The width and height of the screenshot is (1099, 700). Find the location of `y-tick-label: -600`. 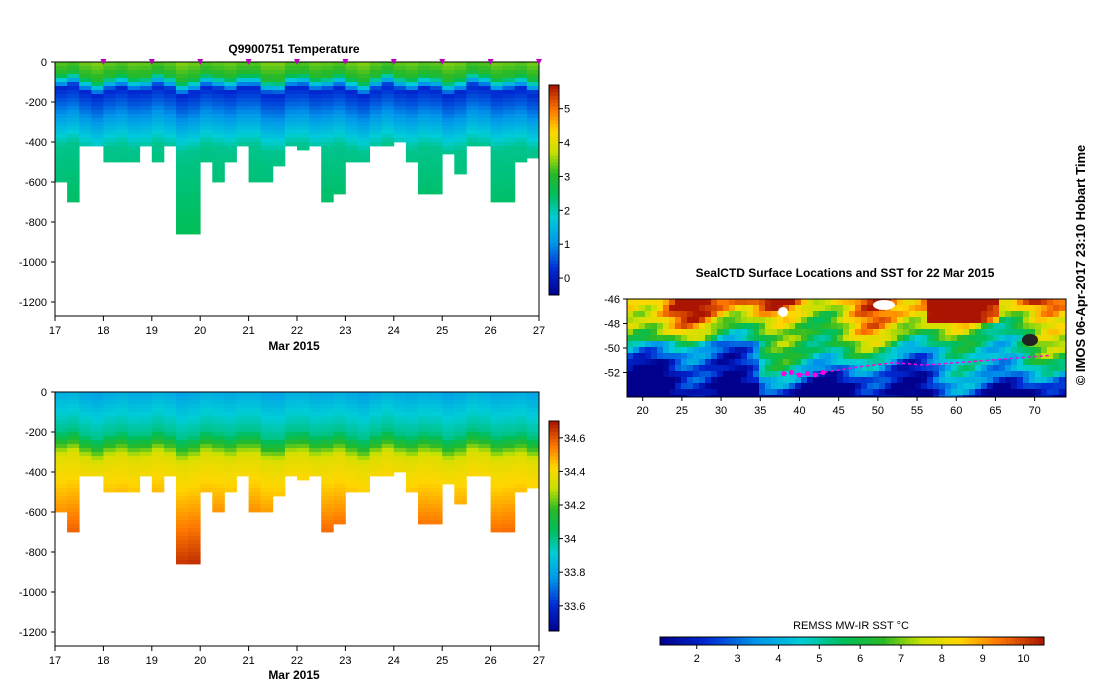

y-tick-label: -600 is located at coordinates (36, 183).